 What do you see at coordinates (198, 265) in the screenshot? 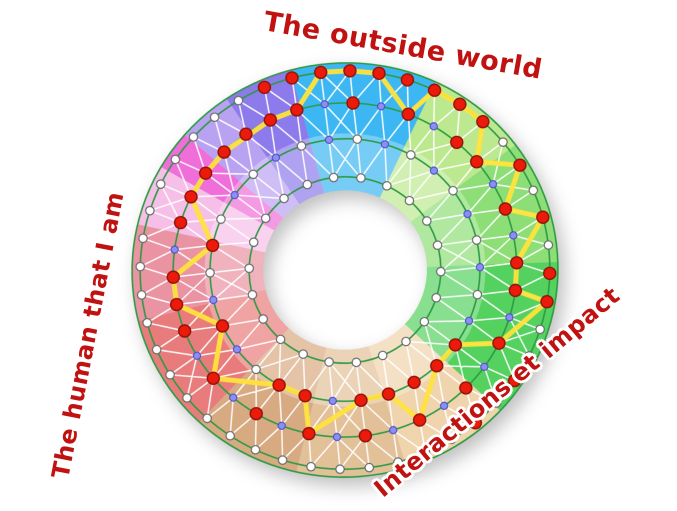
I see `sector-rose` at bounding box center [198, 265].